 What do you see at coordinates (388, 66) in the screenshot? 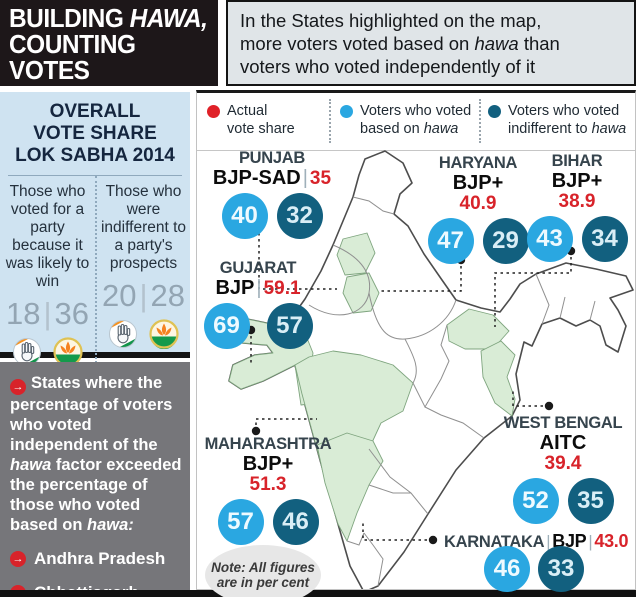
I see `intro-line3: voters who voted independently of it` at bounding box center [388, 66].